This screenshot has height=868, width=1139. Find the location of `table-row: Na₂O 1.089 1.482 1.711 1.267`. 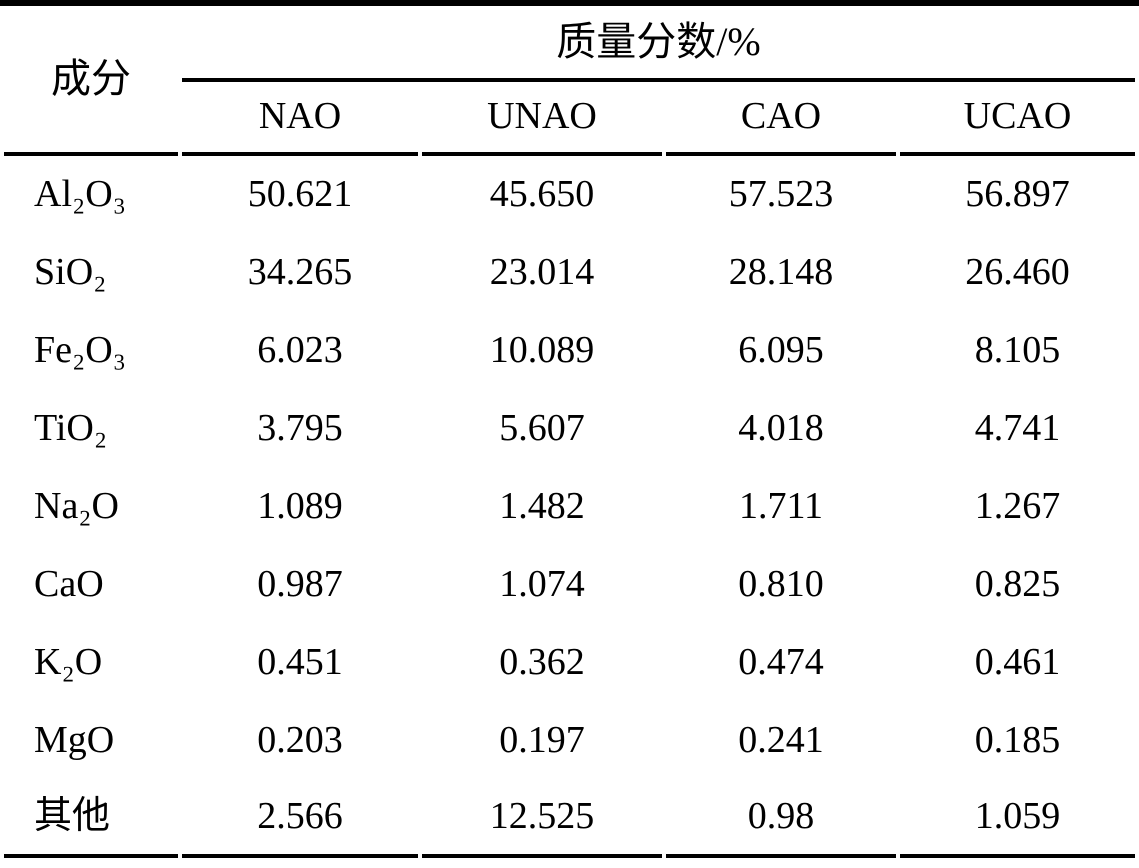

table-row: Na₂O 1.089 1.482 1.711 1.267 is located at coordinates (569, 507).